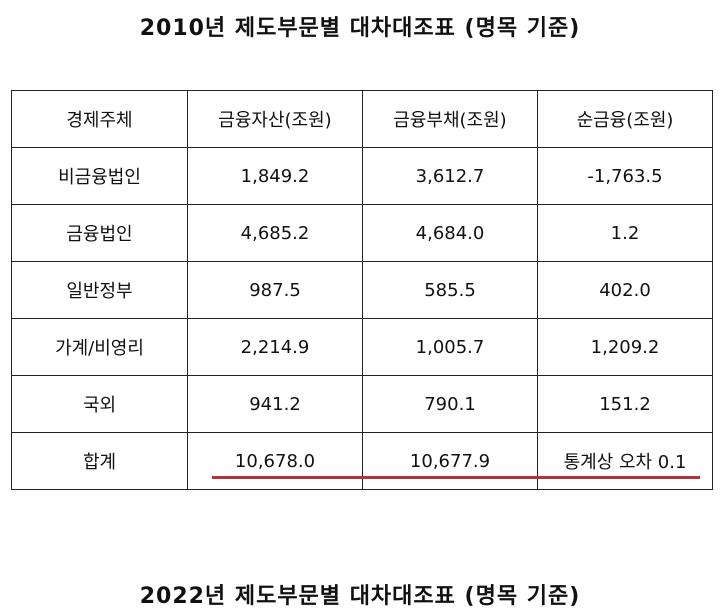 The image size is (720, 610). Describe the element at coordinates (99, 347) in the screenshot. I see `table-cell: 가계/비영리` at that location.